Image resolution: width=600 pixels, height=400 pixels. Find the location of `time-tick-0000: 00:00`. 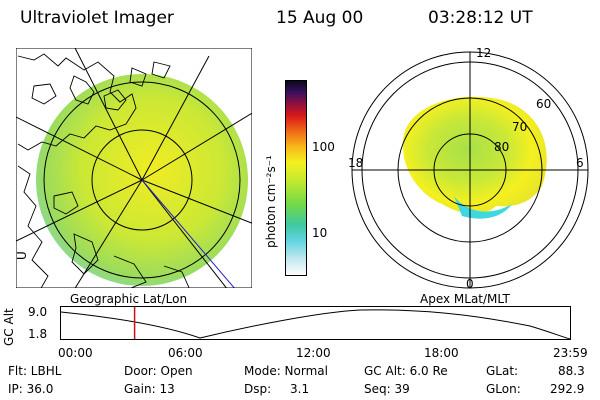

time-tick-0000: 00:00 is located at coordinates (75, 353).